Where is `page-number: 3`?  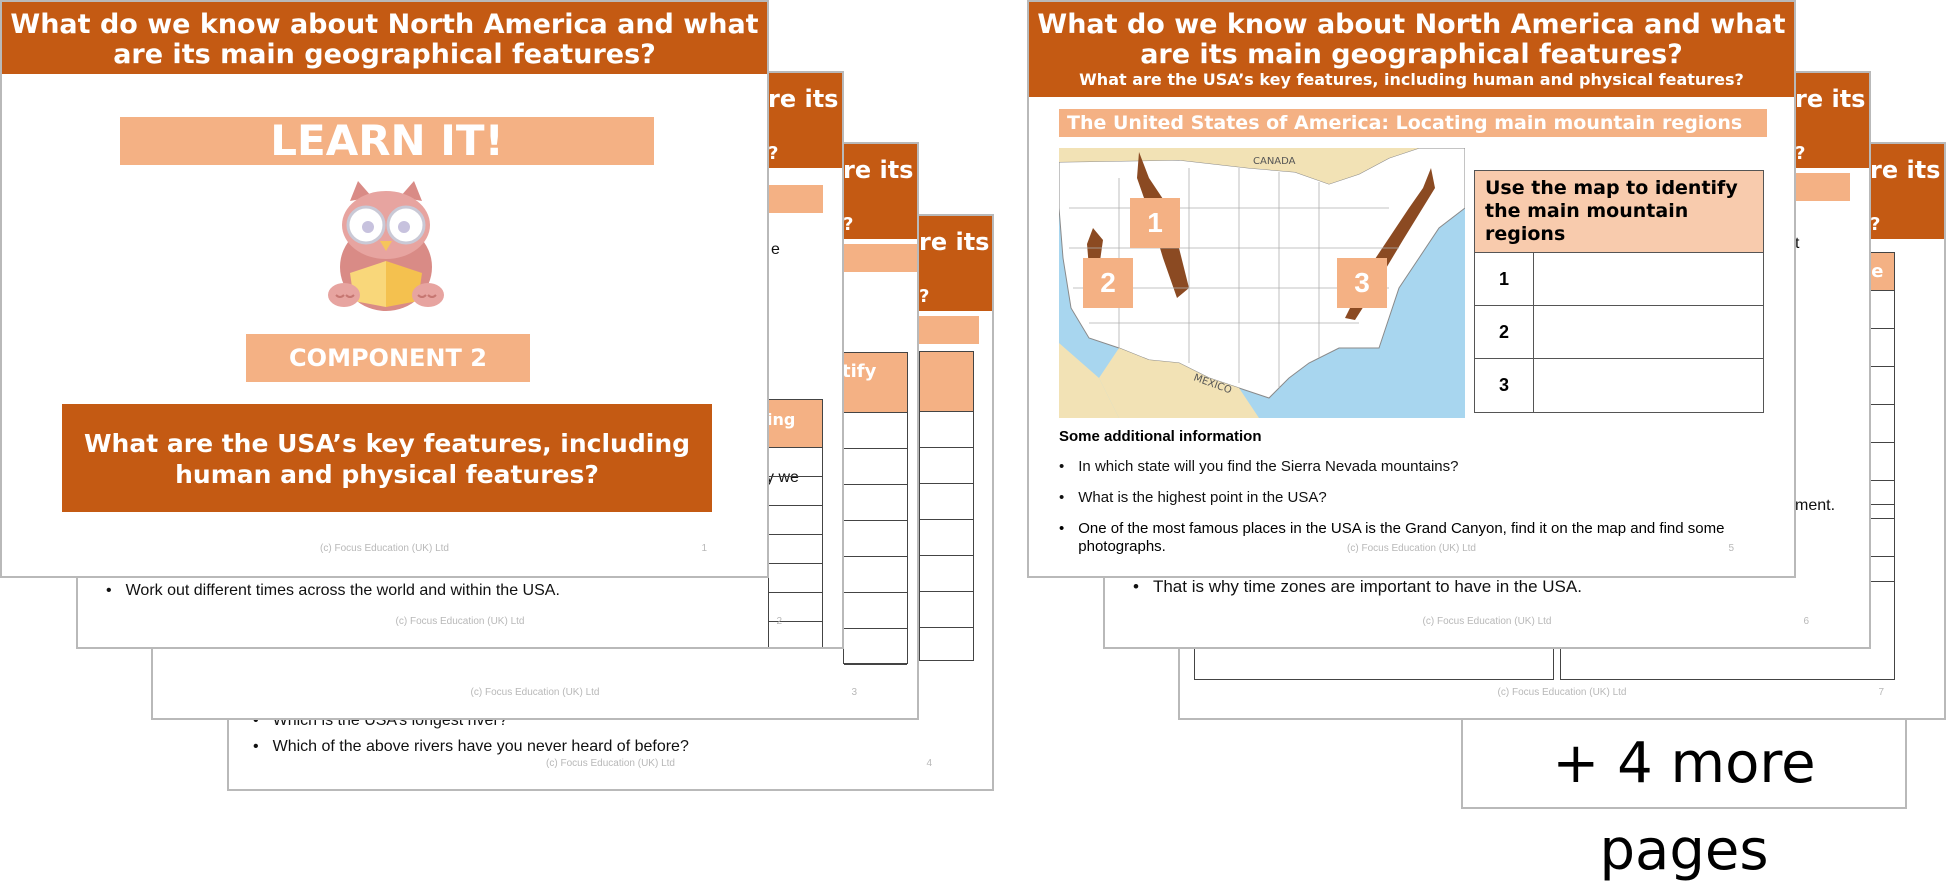
page-number: 3 is located at coordinates (854, 692).